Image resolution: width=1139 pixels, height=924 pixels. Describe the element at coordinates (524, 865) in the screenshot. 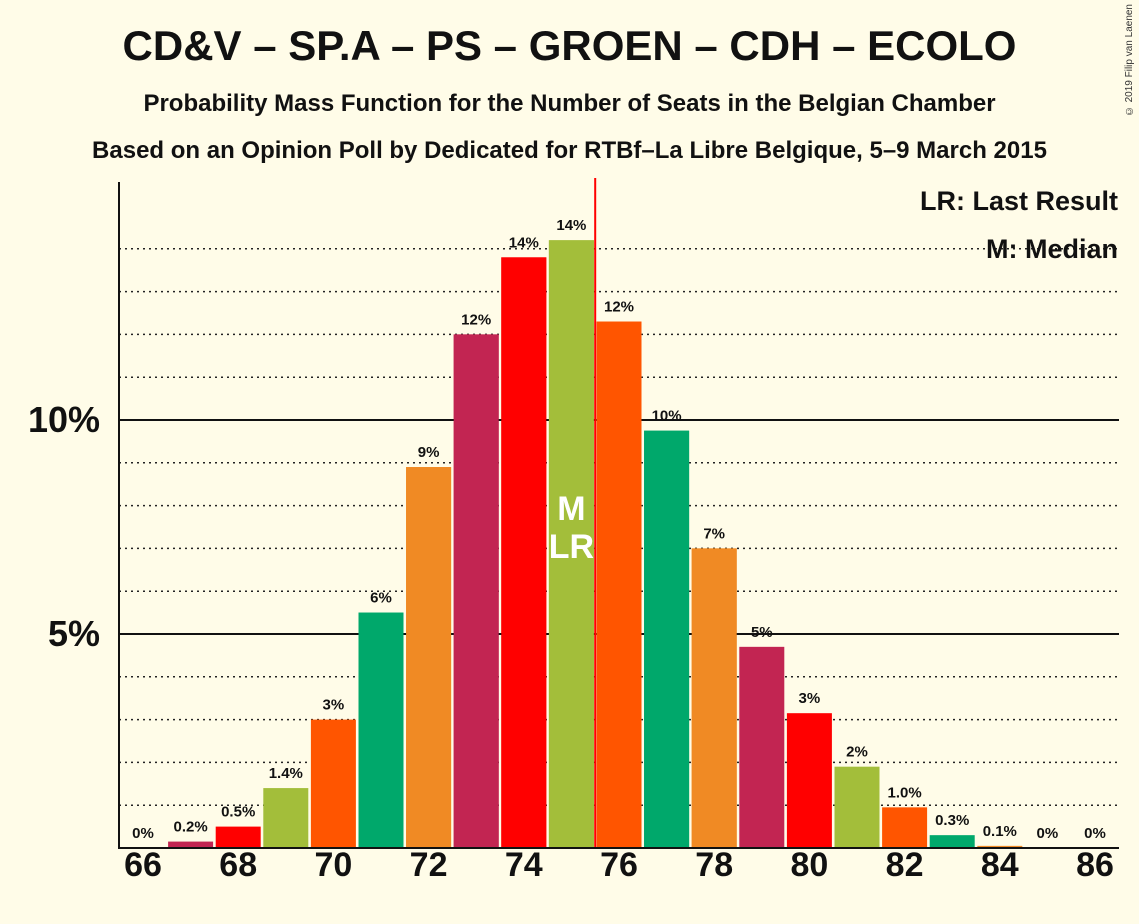

I see `x-tick-label: 74` at that location.